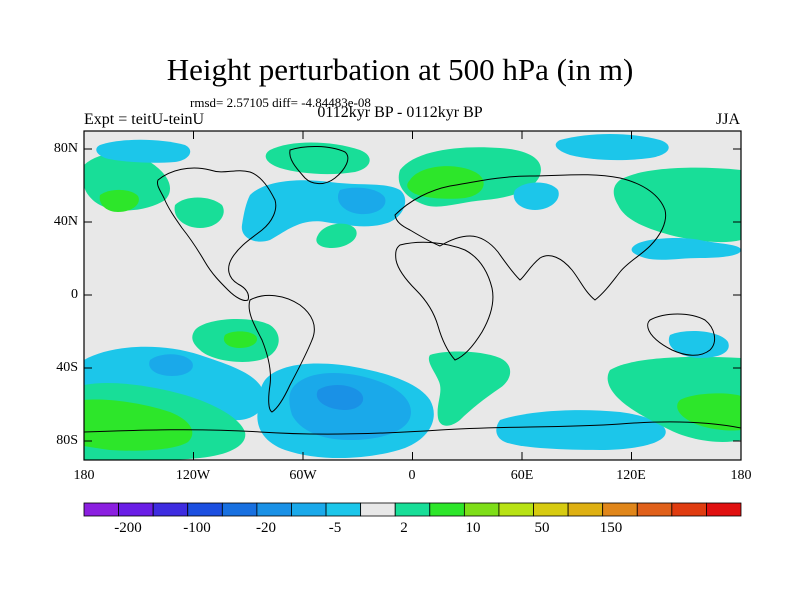 The image size is (800, 600). Describe the element at coordinates (741, 475) in the screenshot. I see `lon-label-180e: 180` at that location.